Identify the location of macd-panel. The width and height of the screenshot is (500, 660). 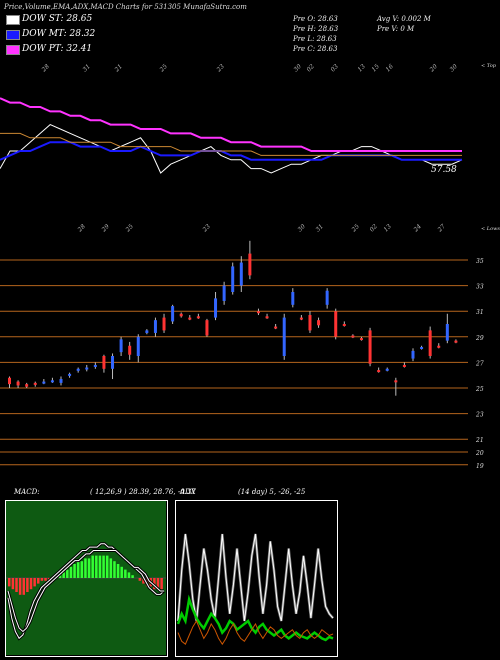
(86, 578).